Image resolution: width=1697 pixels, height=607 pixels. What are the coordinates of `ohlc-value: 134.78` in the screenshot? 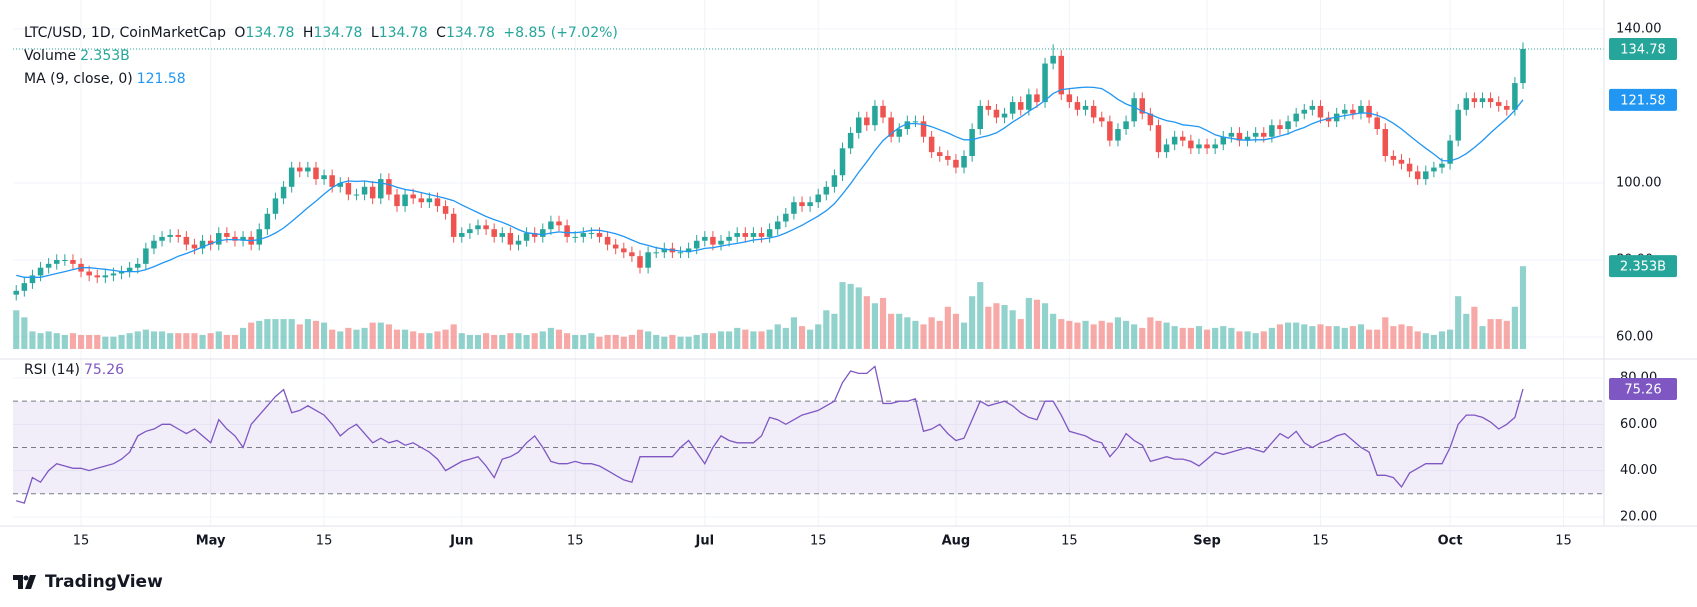 It's located at (338, 33).